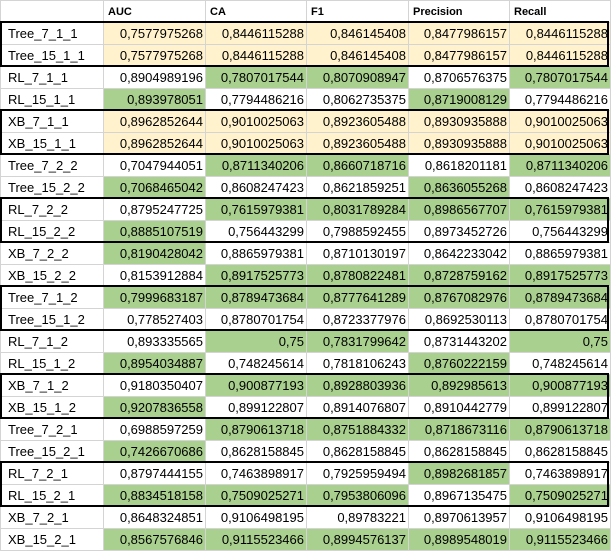  I want to click on f1-cell: 0,8031789284, so click(357, 209).